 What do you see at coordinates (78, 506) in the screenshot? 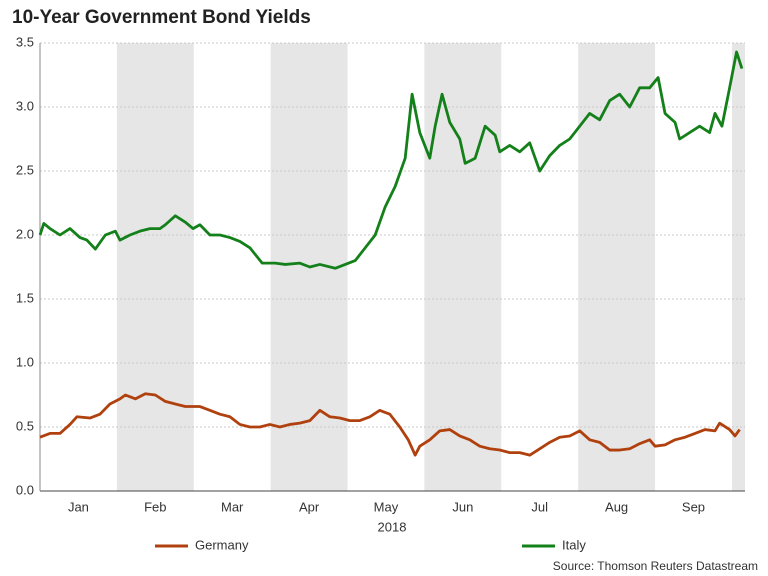
I see `x-tick-label: Jan` at bounding box center [78, 506].